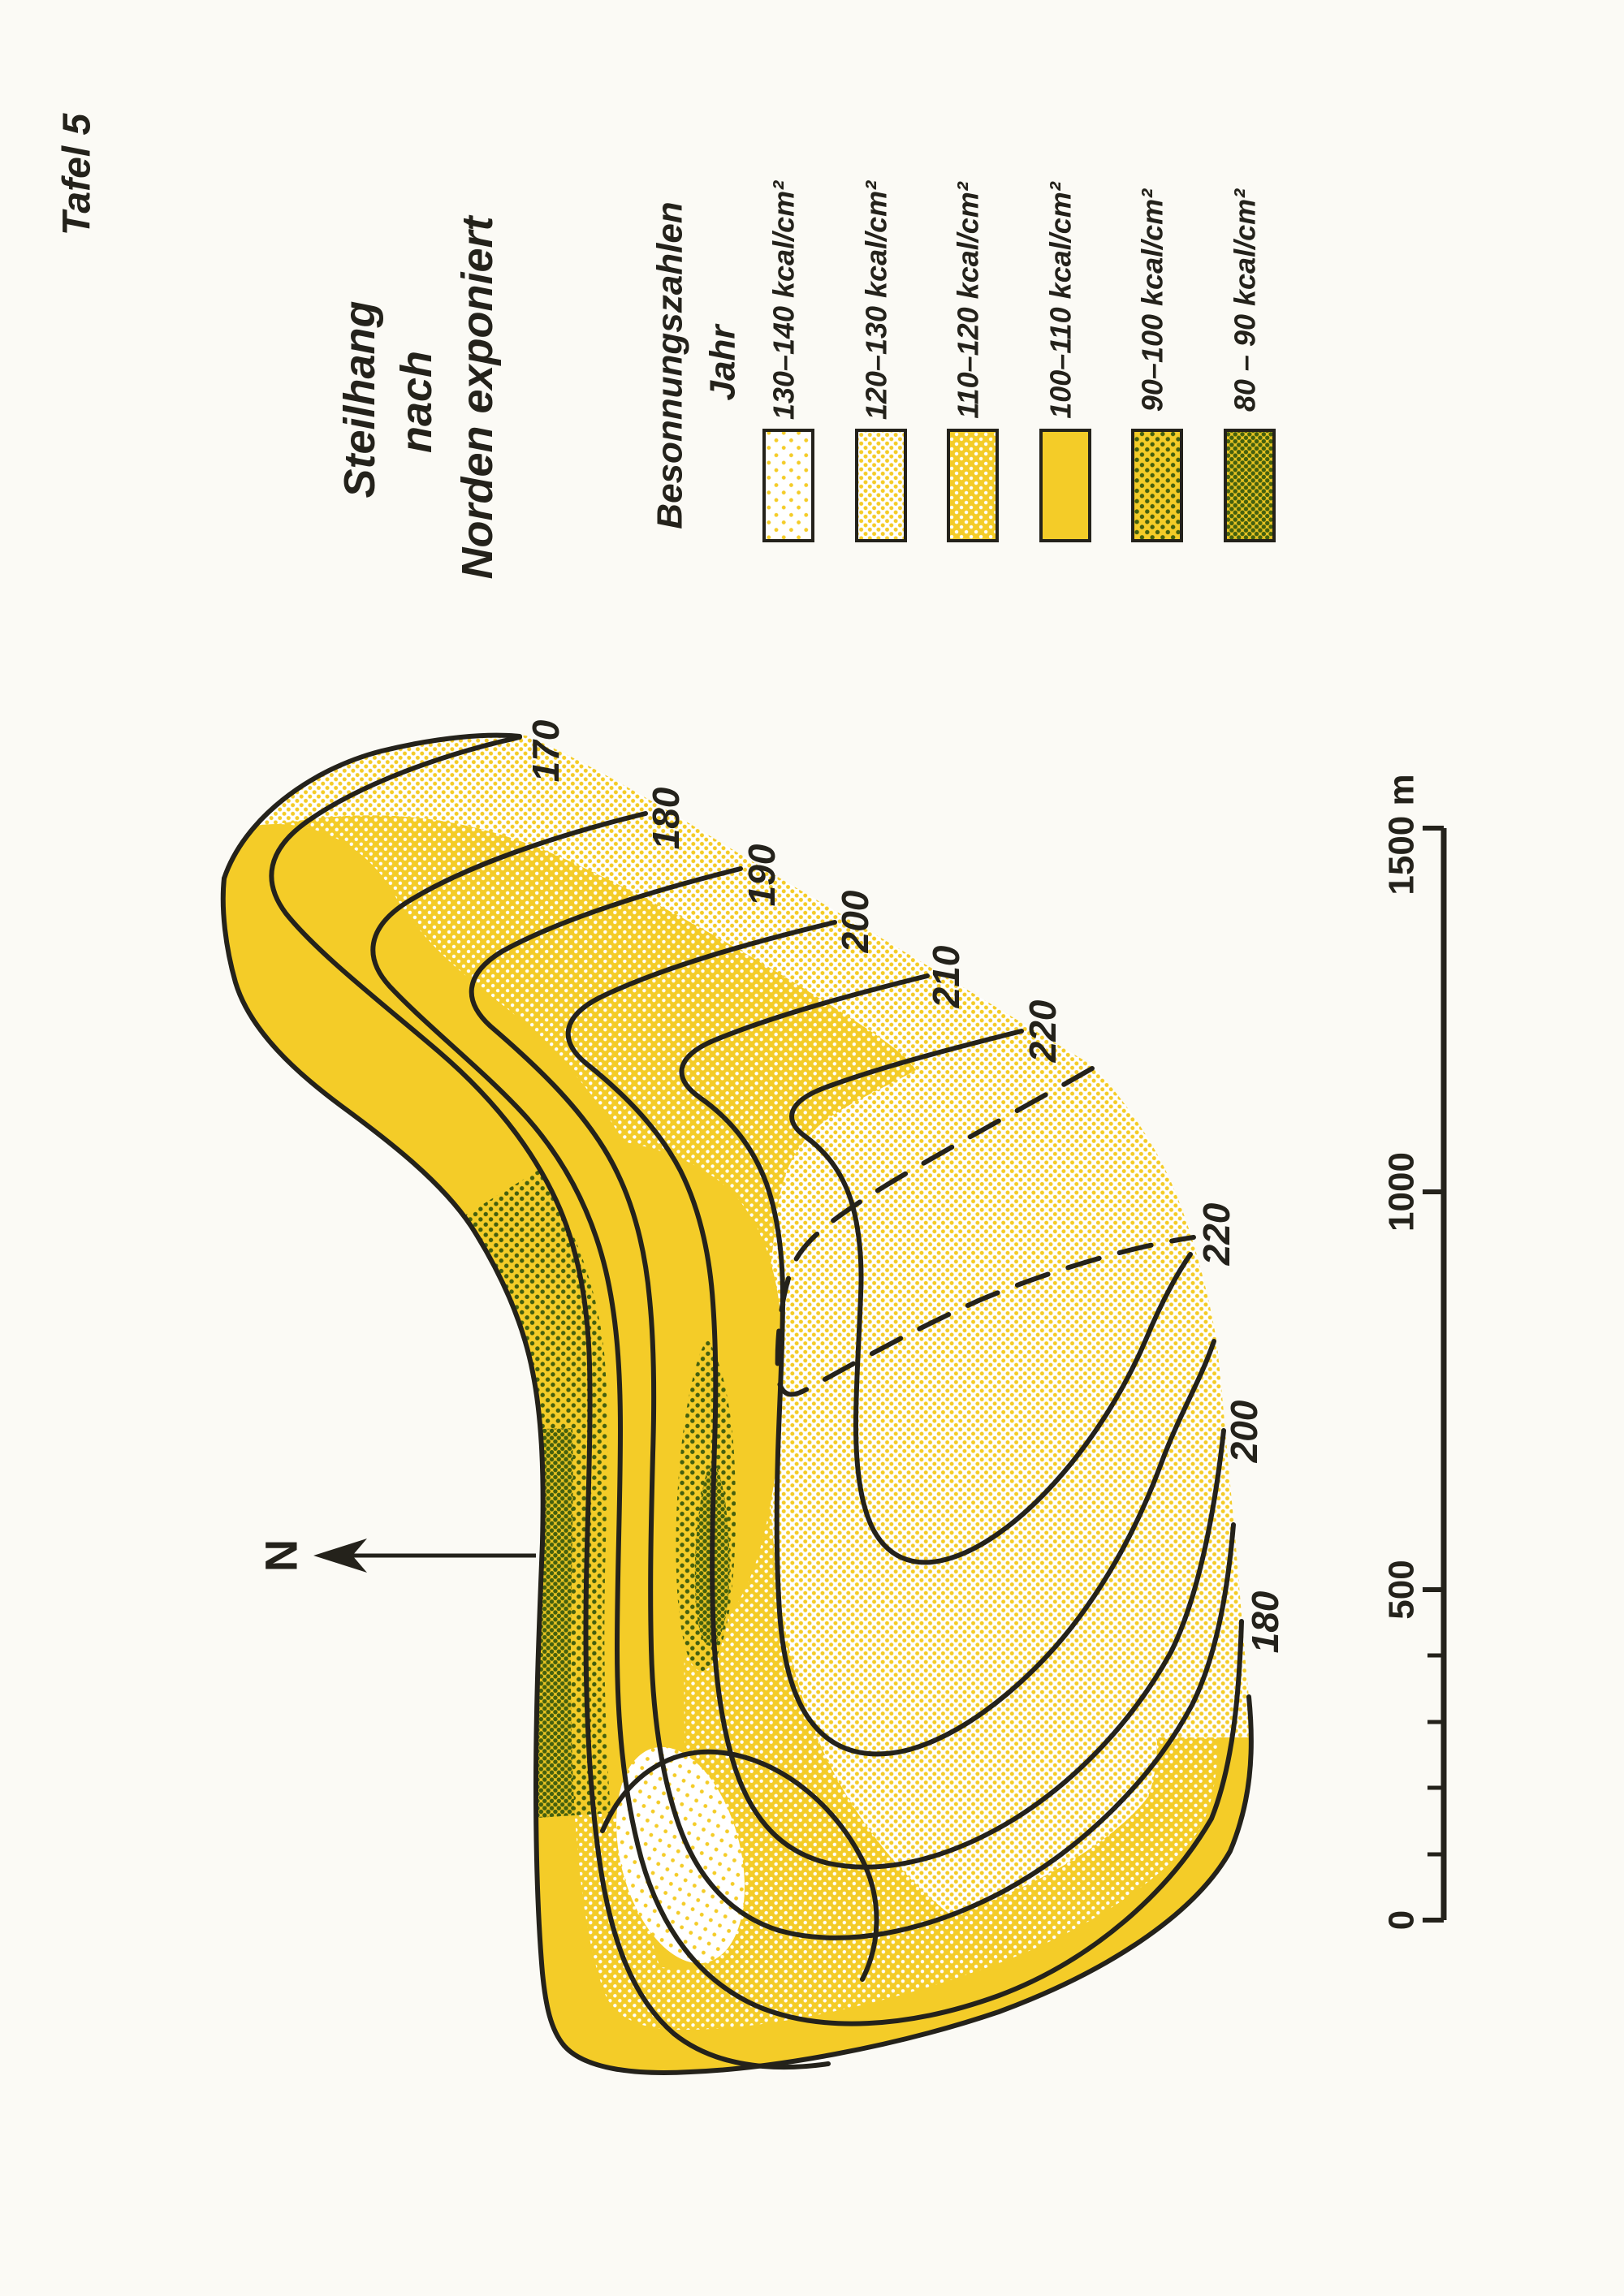 Image resolution: width=1624 pixels, height=2296 pixels. I want to click on contour-label-220: 220, so click(1043, 1031).